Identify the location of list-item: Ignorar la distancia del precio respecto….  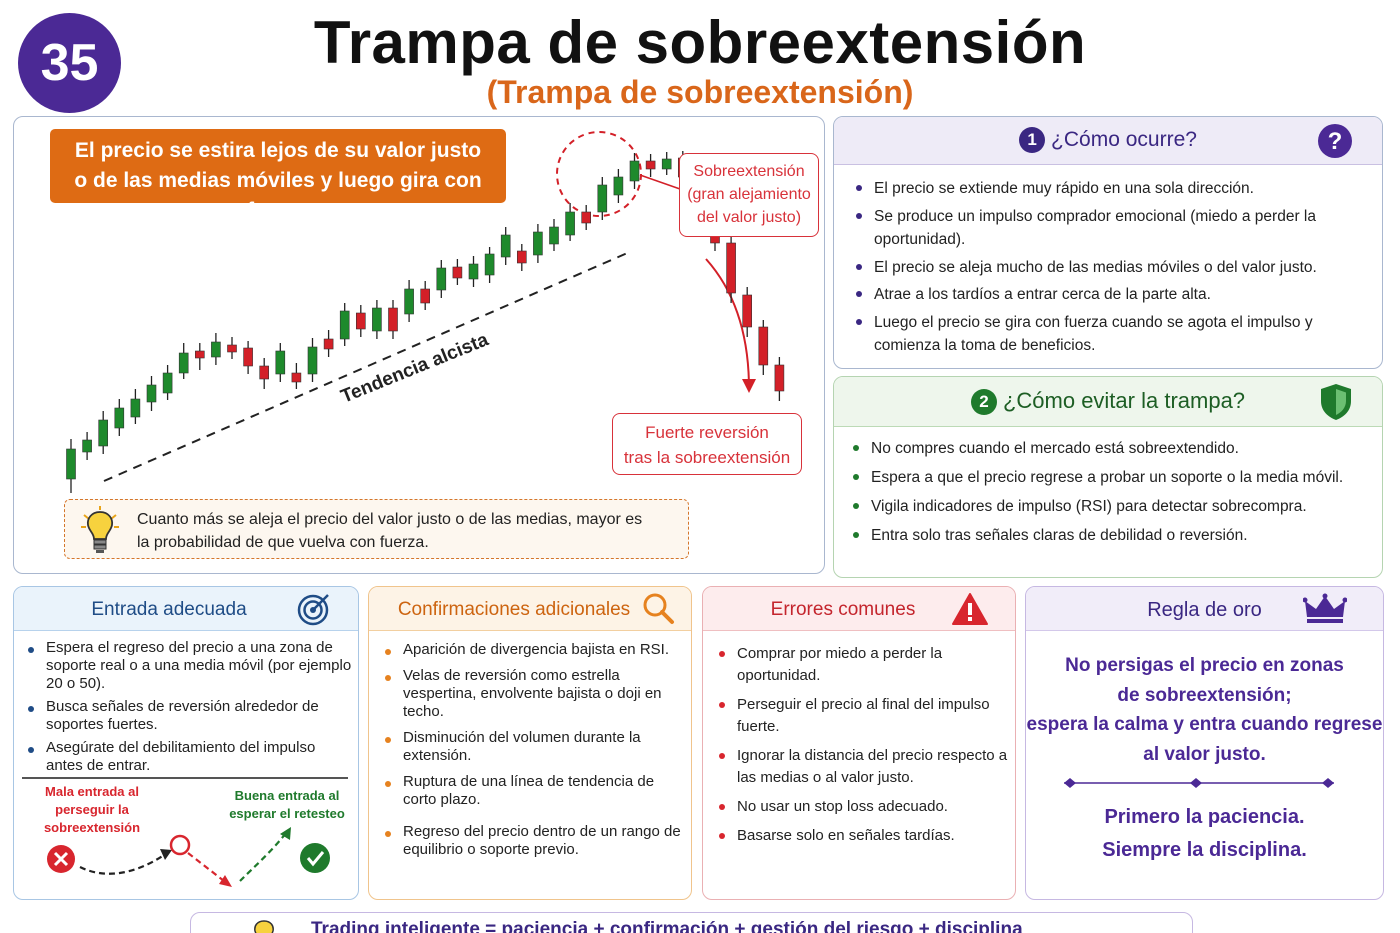
(864, 767).